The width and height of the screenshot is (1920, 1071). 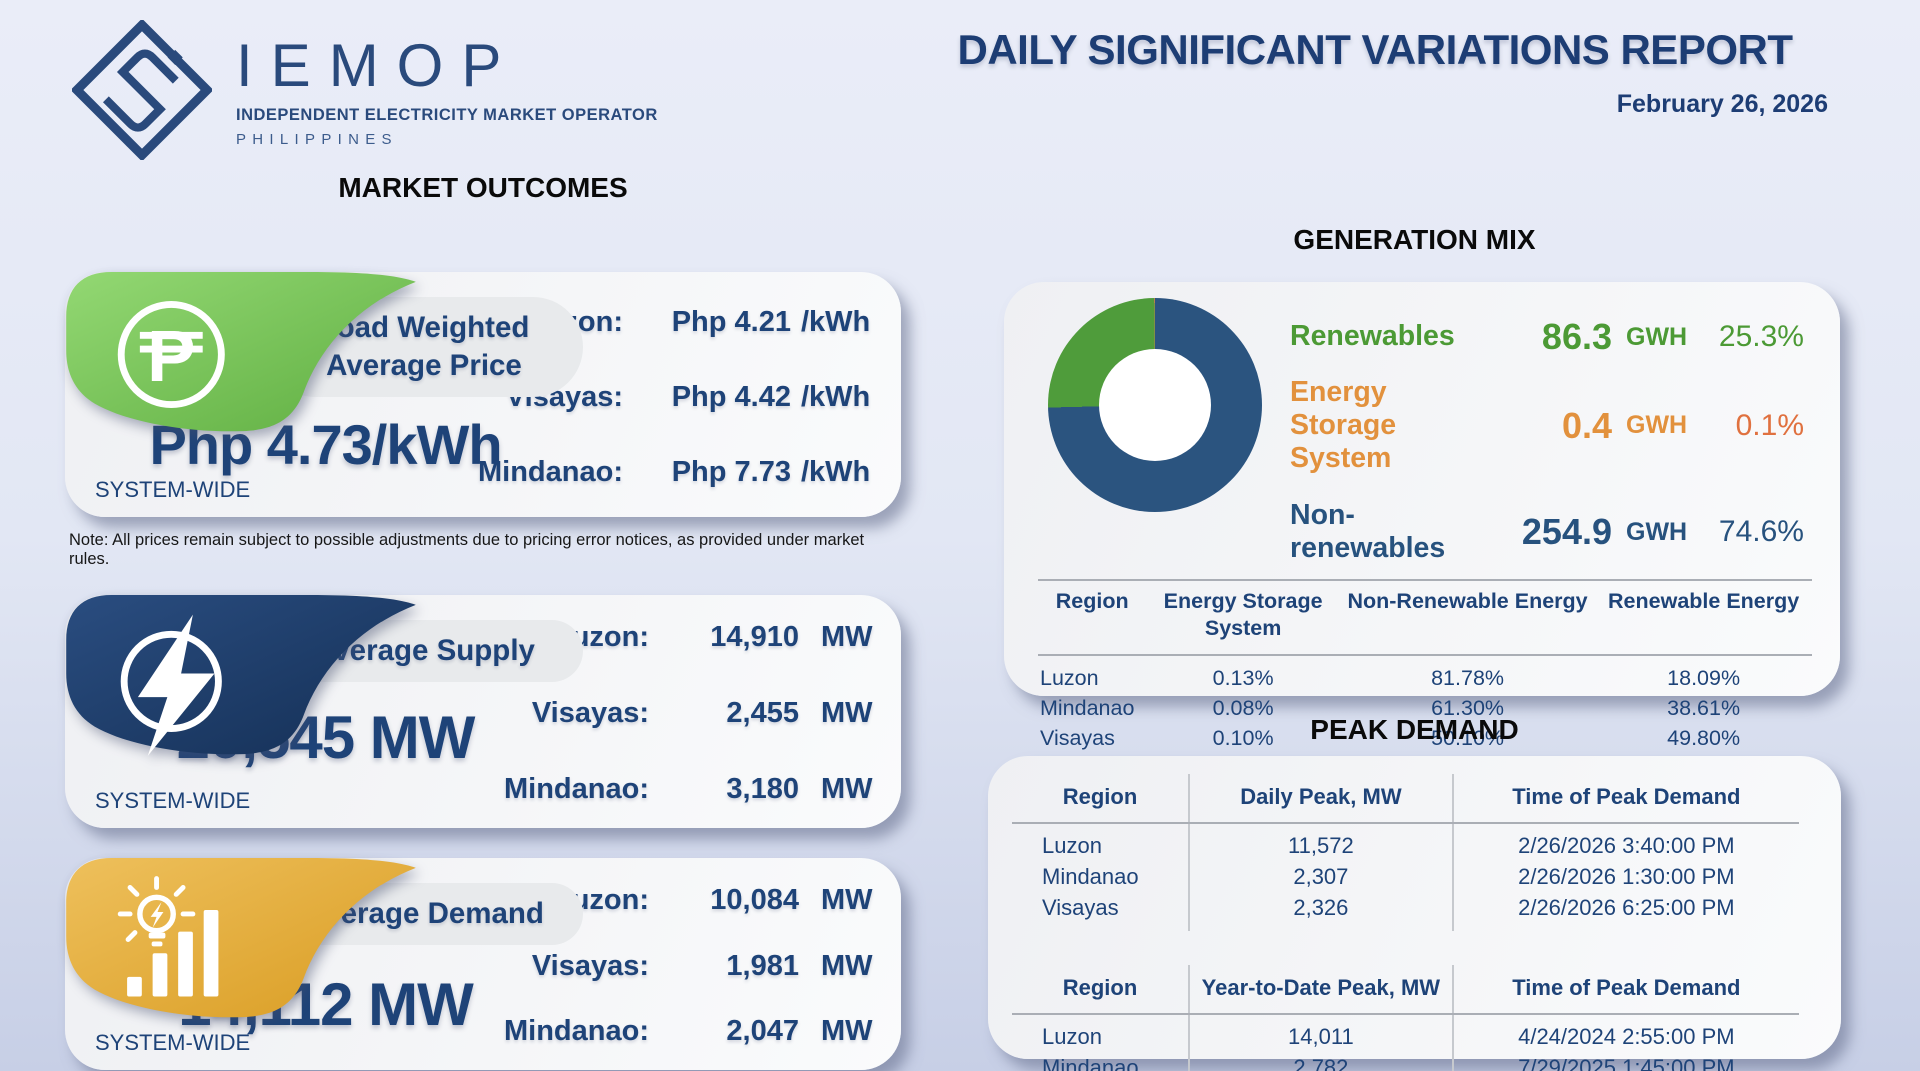 I want to click on gen-table-row-visayas: Visayas 0.10% 50.10% 49.80%, so click(x=1425, y=742).